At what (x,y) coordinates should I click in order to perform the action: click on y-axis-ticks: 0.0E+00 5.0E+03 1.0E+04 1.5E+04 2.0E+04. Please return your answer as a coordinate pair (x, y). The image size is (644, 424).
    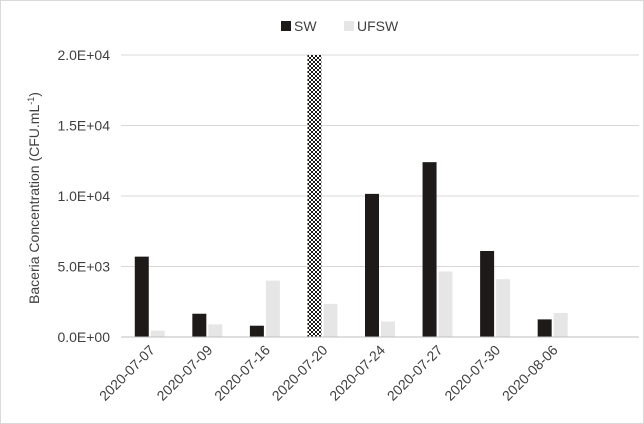
    Looking at the image, I should click on (83, 196).